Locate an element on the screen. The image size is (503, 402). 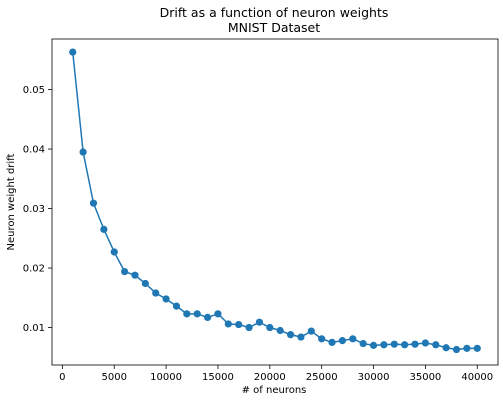
x-tick-label: 5000 is located at coordinates (114, 377).